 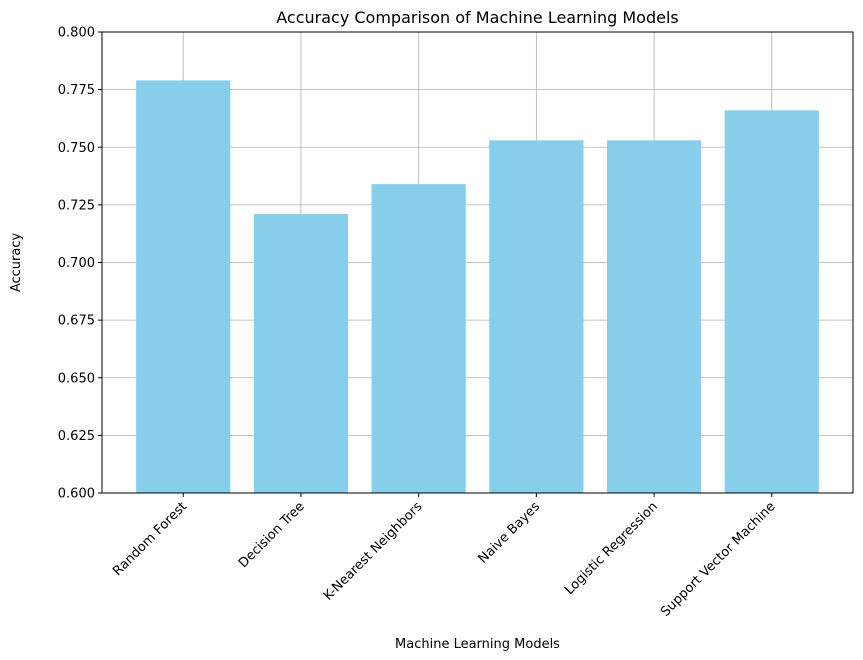 I want to click on y-tick-label: 0.725, so click(x=76, y=205).